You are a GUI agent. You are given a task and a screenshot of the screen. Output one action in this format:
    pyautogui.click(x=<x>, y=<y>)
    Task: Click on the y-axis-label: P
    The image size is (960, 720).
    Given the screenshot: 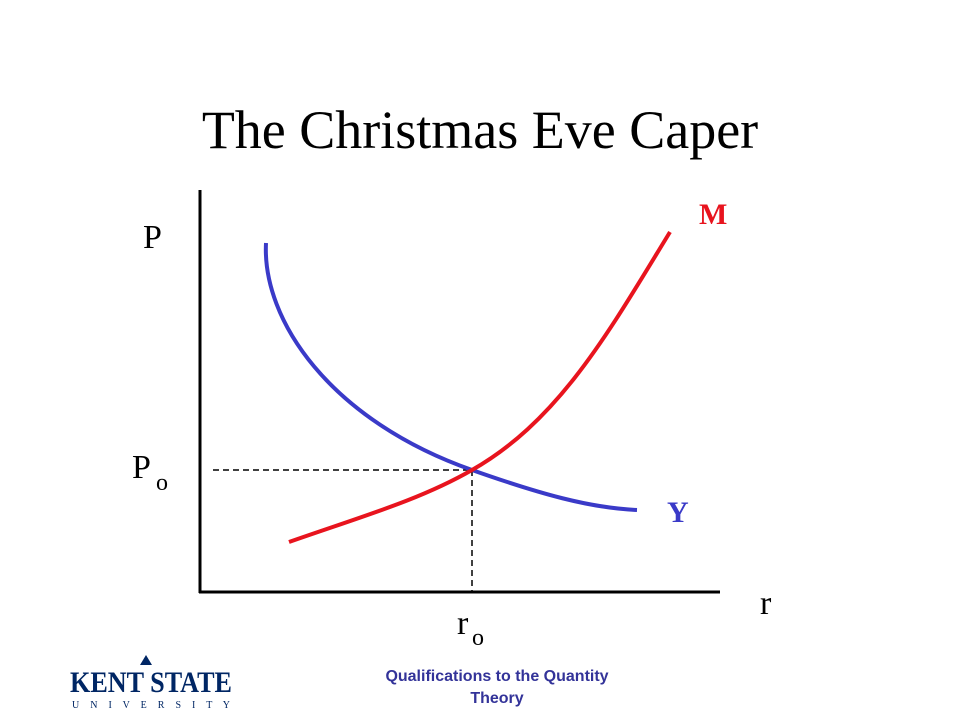 What is the action you would take?
    pyautogui.click(x=152, y=237)
    